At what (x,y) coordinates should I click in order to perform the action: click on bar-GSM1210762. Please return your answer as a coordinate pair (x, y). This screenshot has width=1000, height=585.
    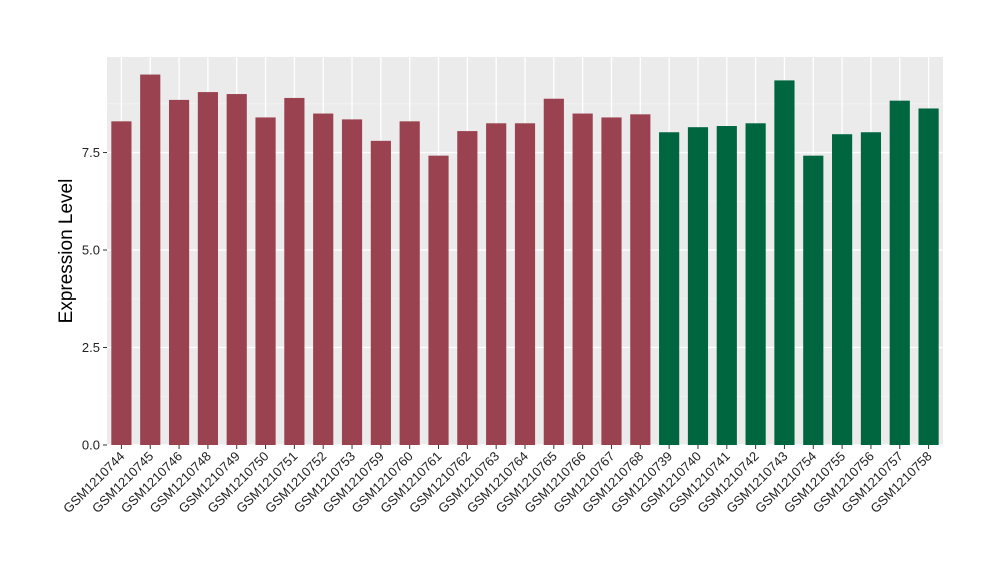
    Looking at the image, I should click on (467, 288).